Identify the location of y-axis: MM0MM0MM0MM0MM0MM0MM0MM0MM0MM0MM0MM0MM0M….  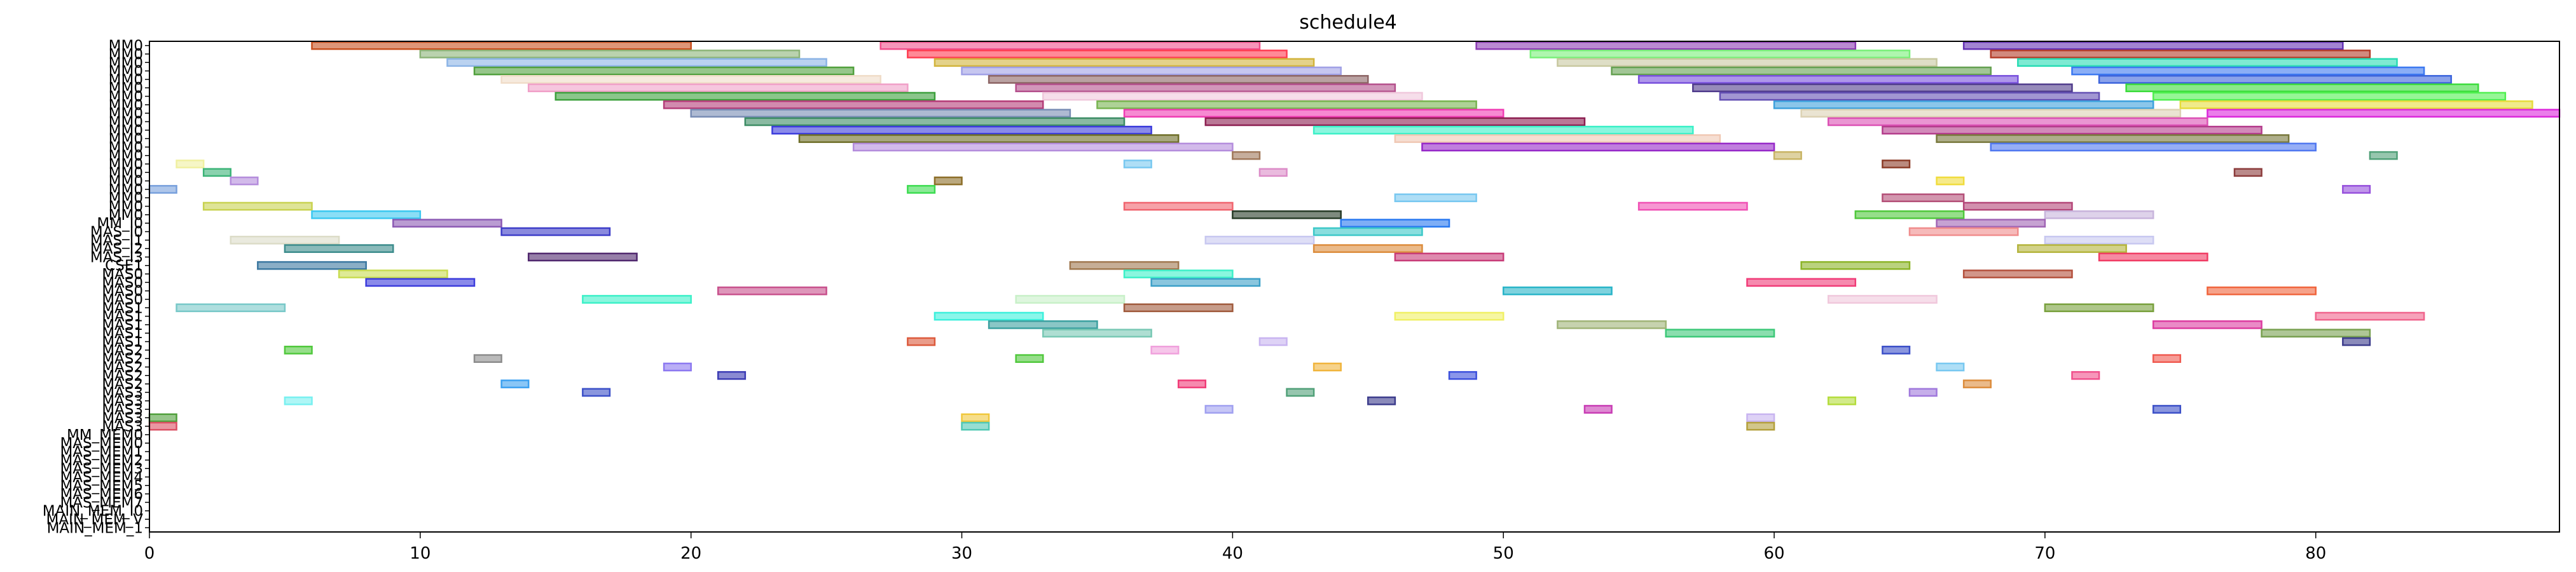
(96, 287).